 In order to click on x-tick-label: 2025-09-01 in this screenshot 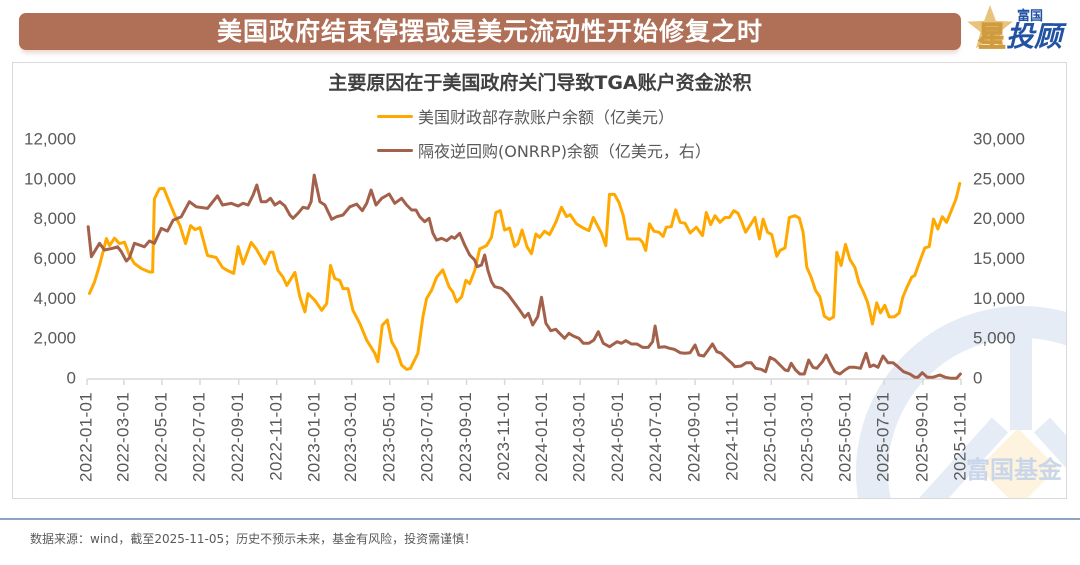, I will do `click(921, 437)`.